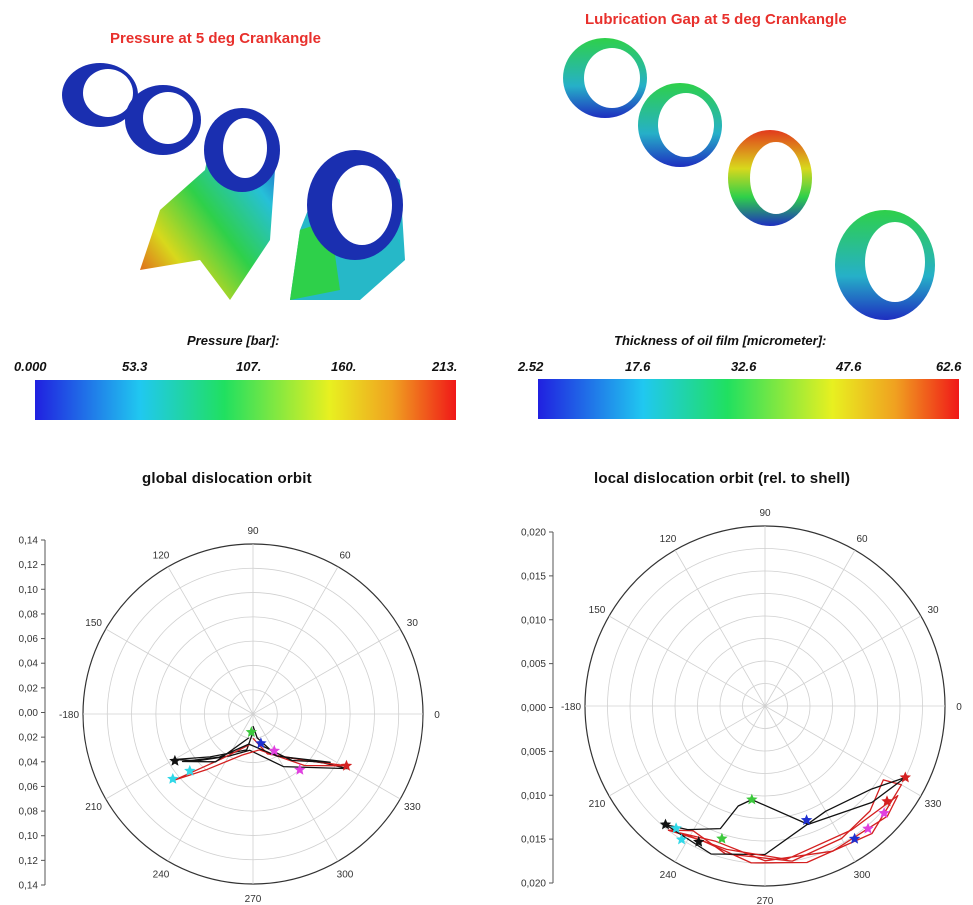  I want to click on pressure-tick: 213., so click(445, 366).